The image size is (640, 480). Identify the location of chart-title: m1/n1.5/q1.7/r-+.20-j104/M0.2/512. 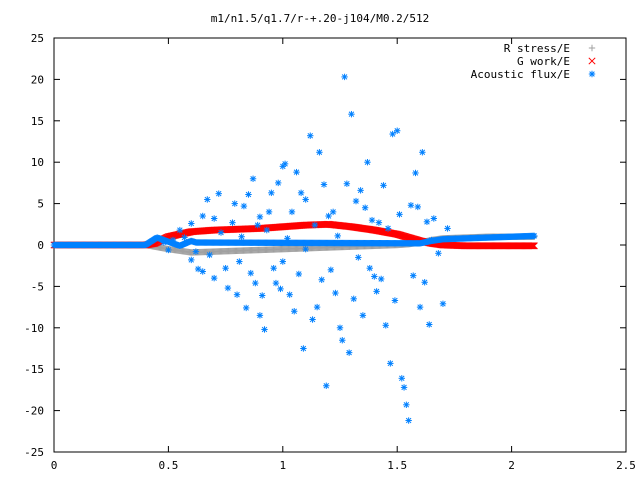
(320, 18).